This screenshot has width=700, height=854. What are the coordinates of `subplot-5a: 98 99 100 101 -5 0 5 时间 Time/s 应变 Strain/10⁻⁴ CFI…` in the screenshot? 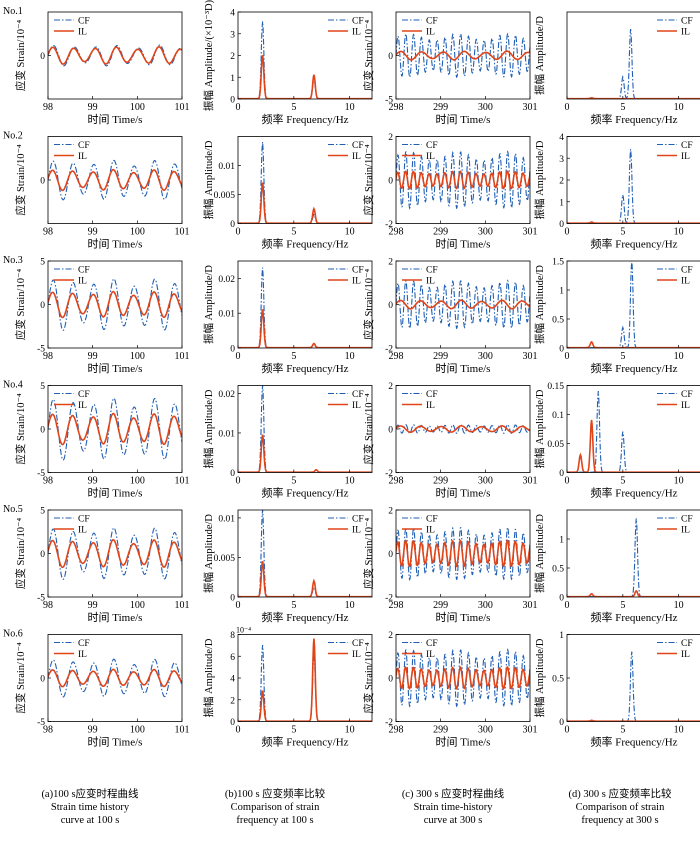 It's located at (102, 566).